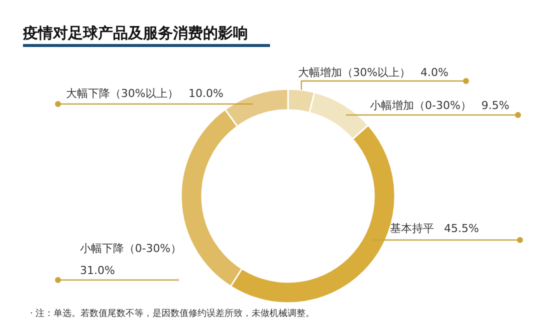 This screenshot has width=550, height=331. What do you see at coordinates (206, 93) in the screenshot?
I see `data-label: 10.0%` at bounding box center [206, 93].